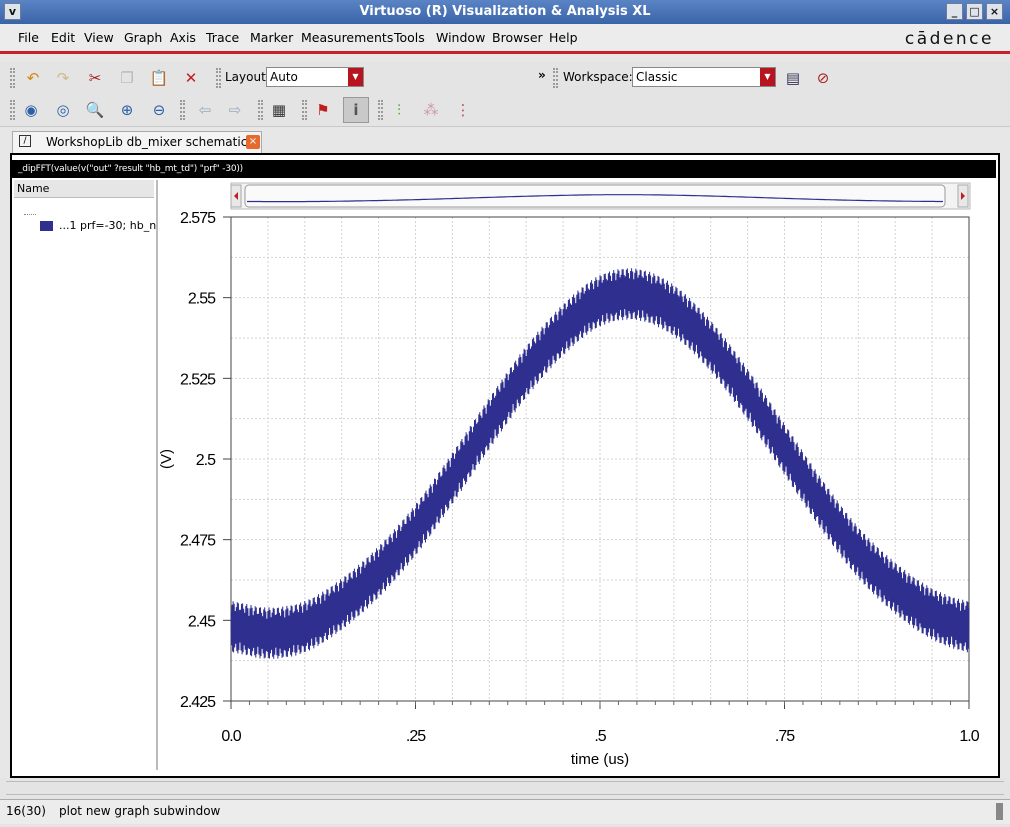  What do you see at coordinates (198, 379) in the screenshot?
I see `y-tick-label: 2.525` at bounding box center [198, 379].